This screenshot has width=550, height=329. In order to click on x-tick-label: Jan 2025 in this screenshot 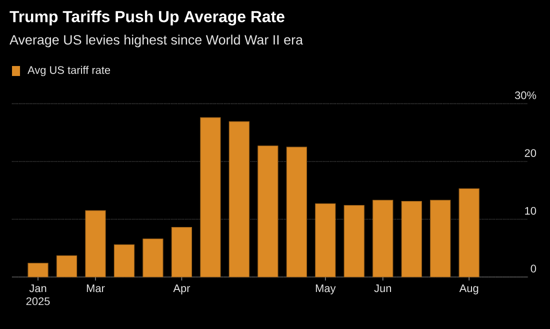, I will do `click(38, 295)`.